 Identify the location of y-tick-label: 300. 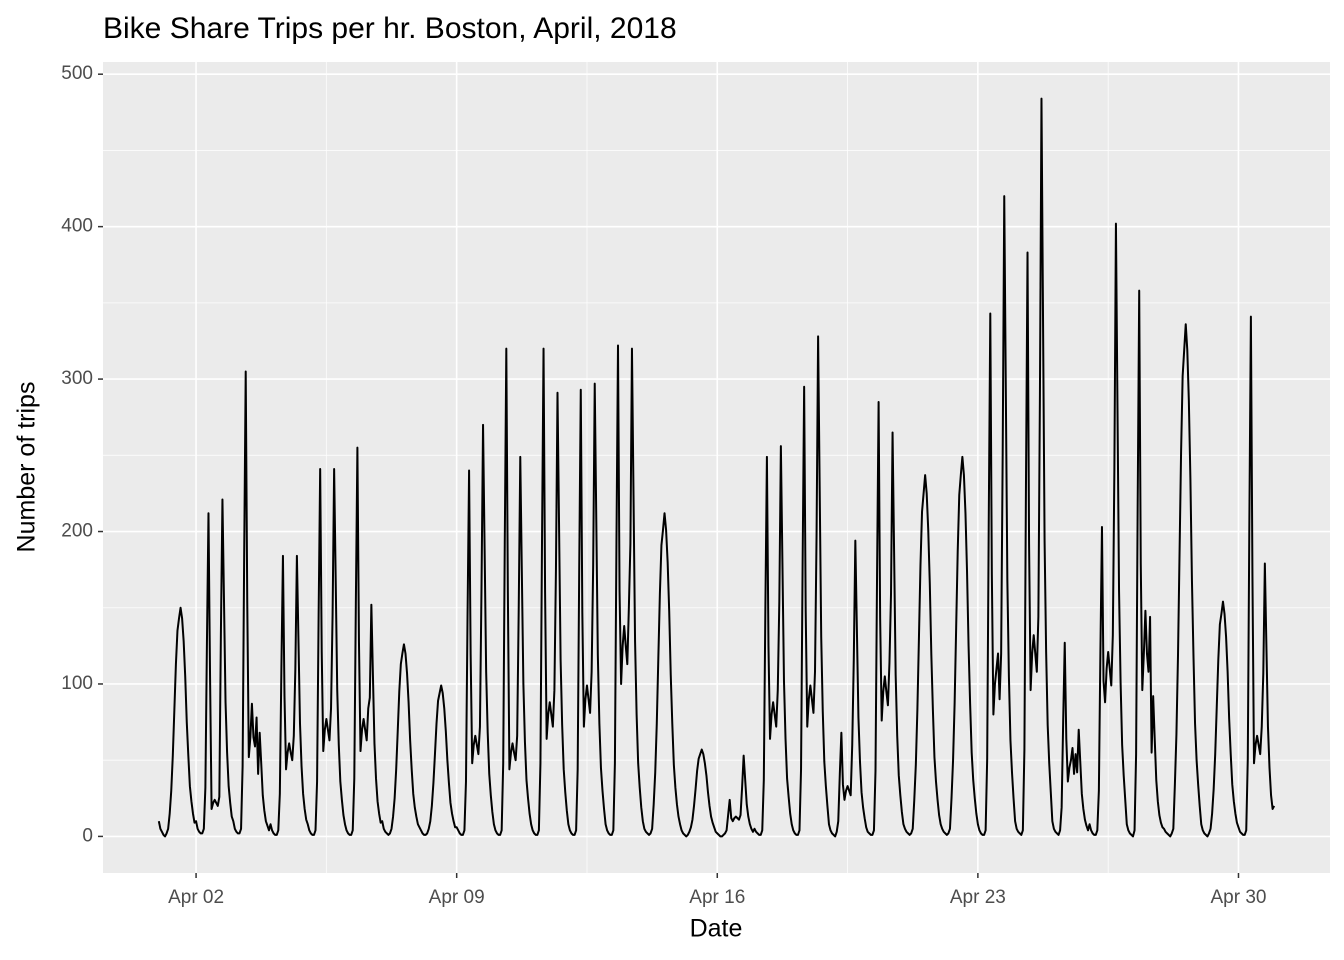
(77, 378).